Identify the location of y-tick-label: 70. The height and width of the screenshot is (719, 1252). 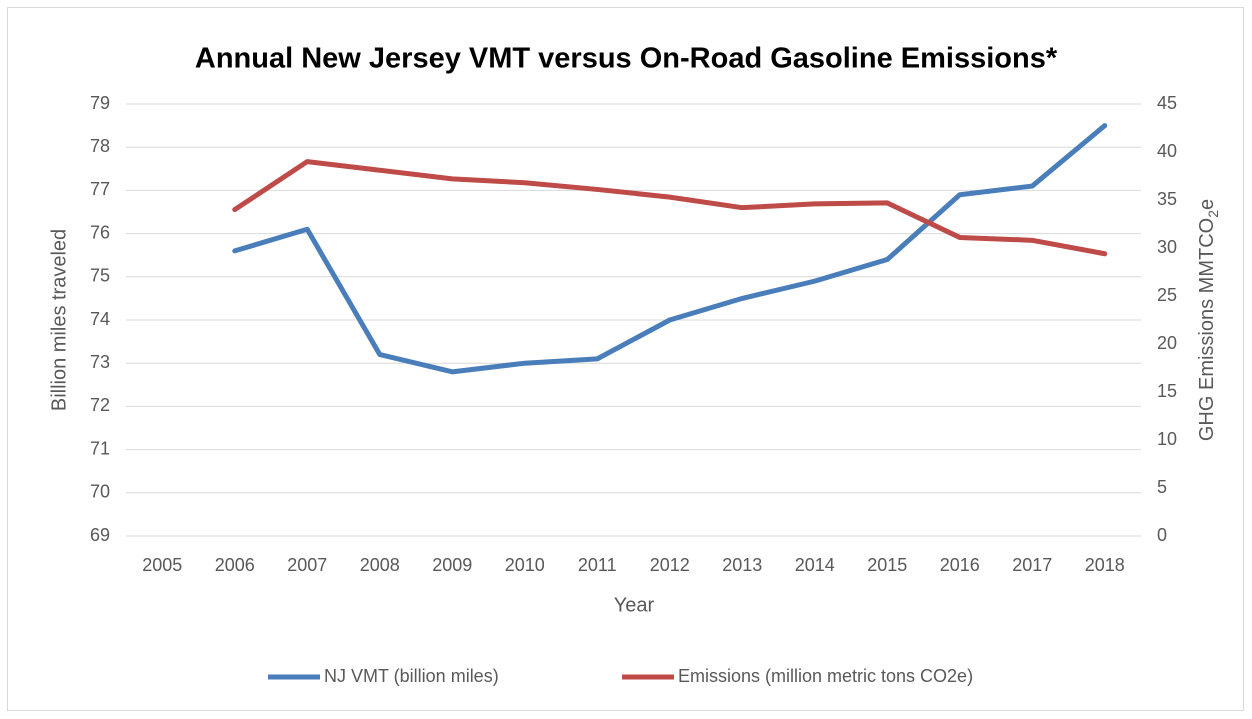
(100, 492).